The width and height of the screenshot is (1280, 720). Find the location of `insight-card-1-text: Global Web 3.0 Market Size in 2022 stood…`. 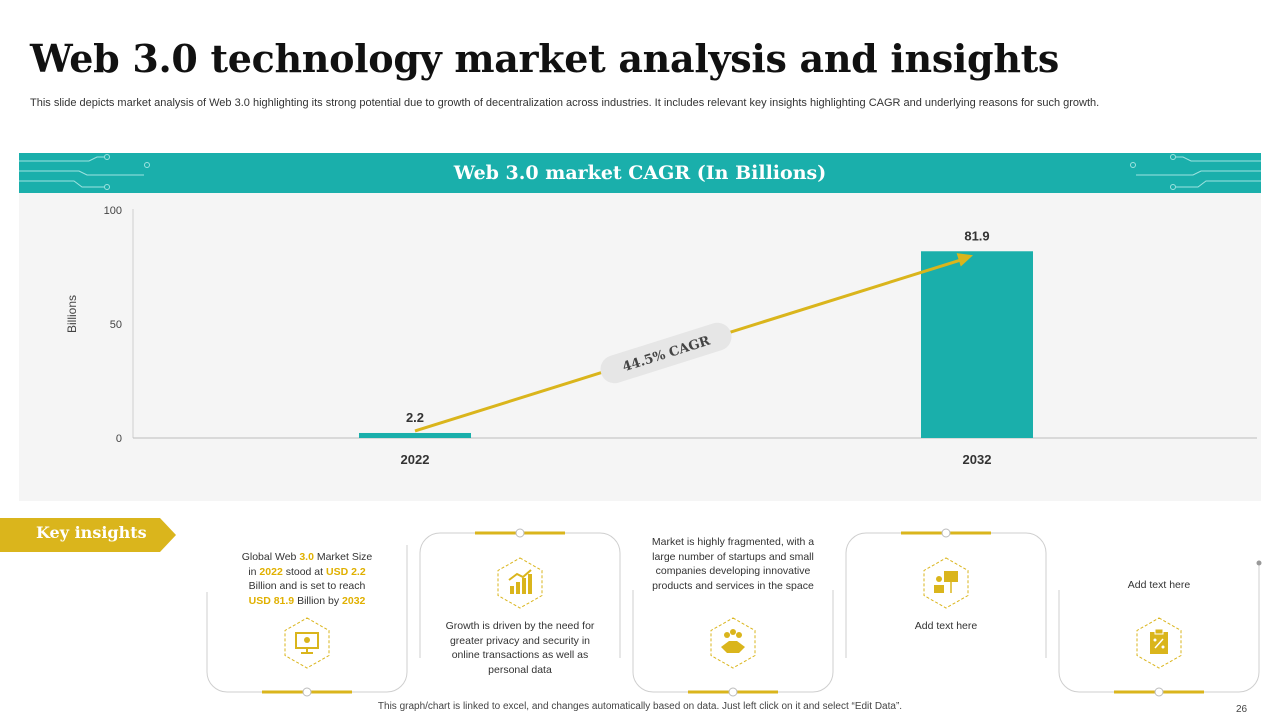

insight-card-1-text: Global Web 3.0 Market Size in 2022 stood… is located at coordinates (307, 579).